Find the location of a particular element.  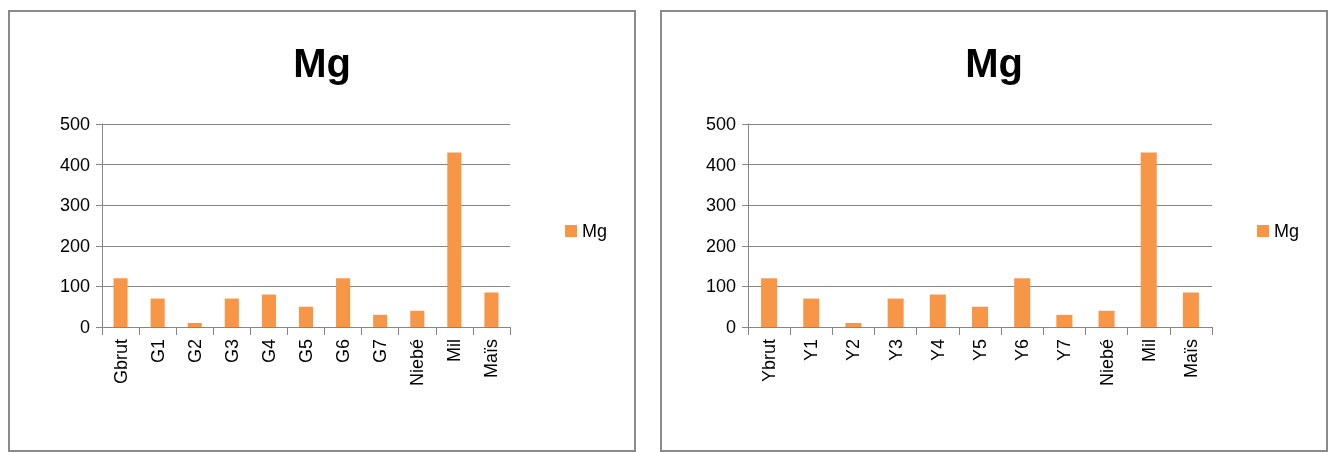

x-tick-label: G7 is located at coordinates (380, 351).